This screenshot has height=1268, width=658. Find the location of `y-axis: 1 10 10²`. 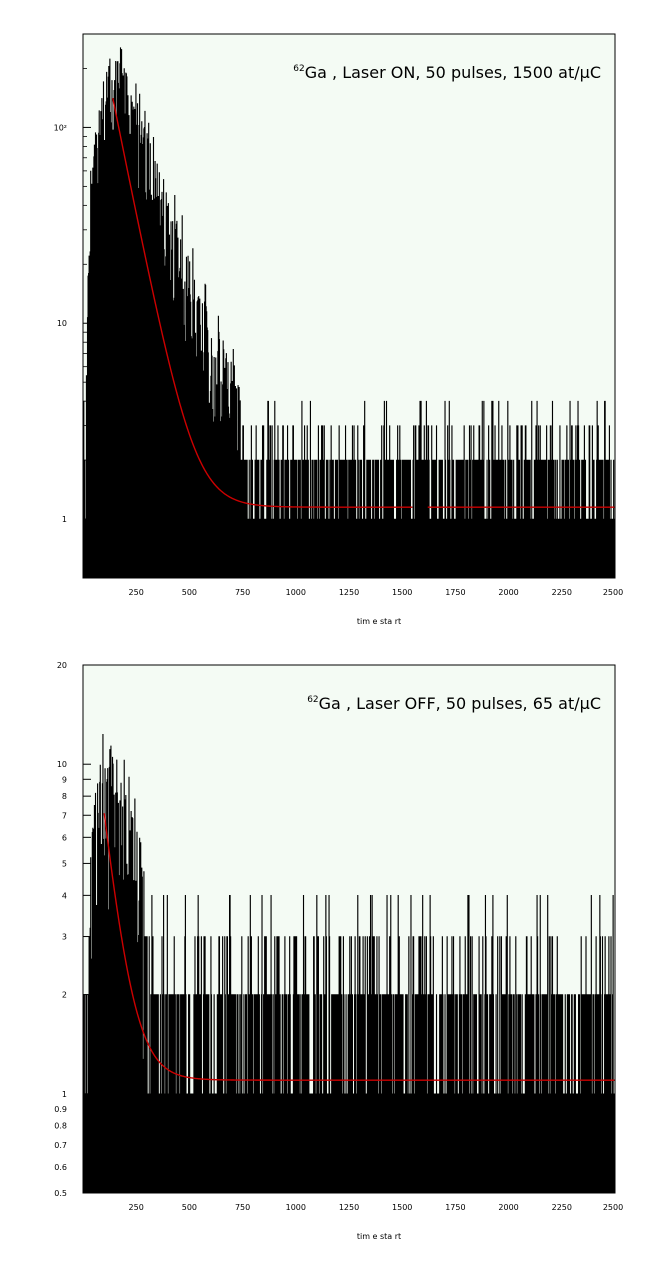

y-axis: 1 10 10² is located at coordinates (72, 296).